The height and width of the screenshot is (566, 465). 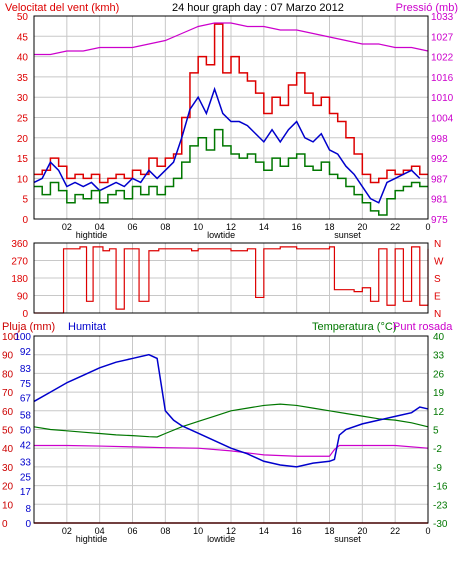 I want to click on pressure-axis-title: Pressió (mb), so click(x=427, y=8).